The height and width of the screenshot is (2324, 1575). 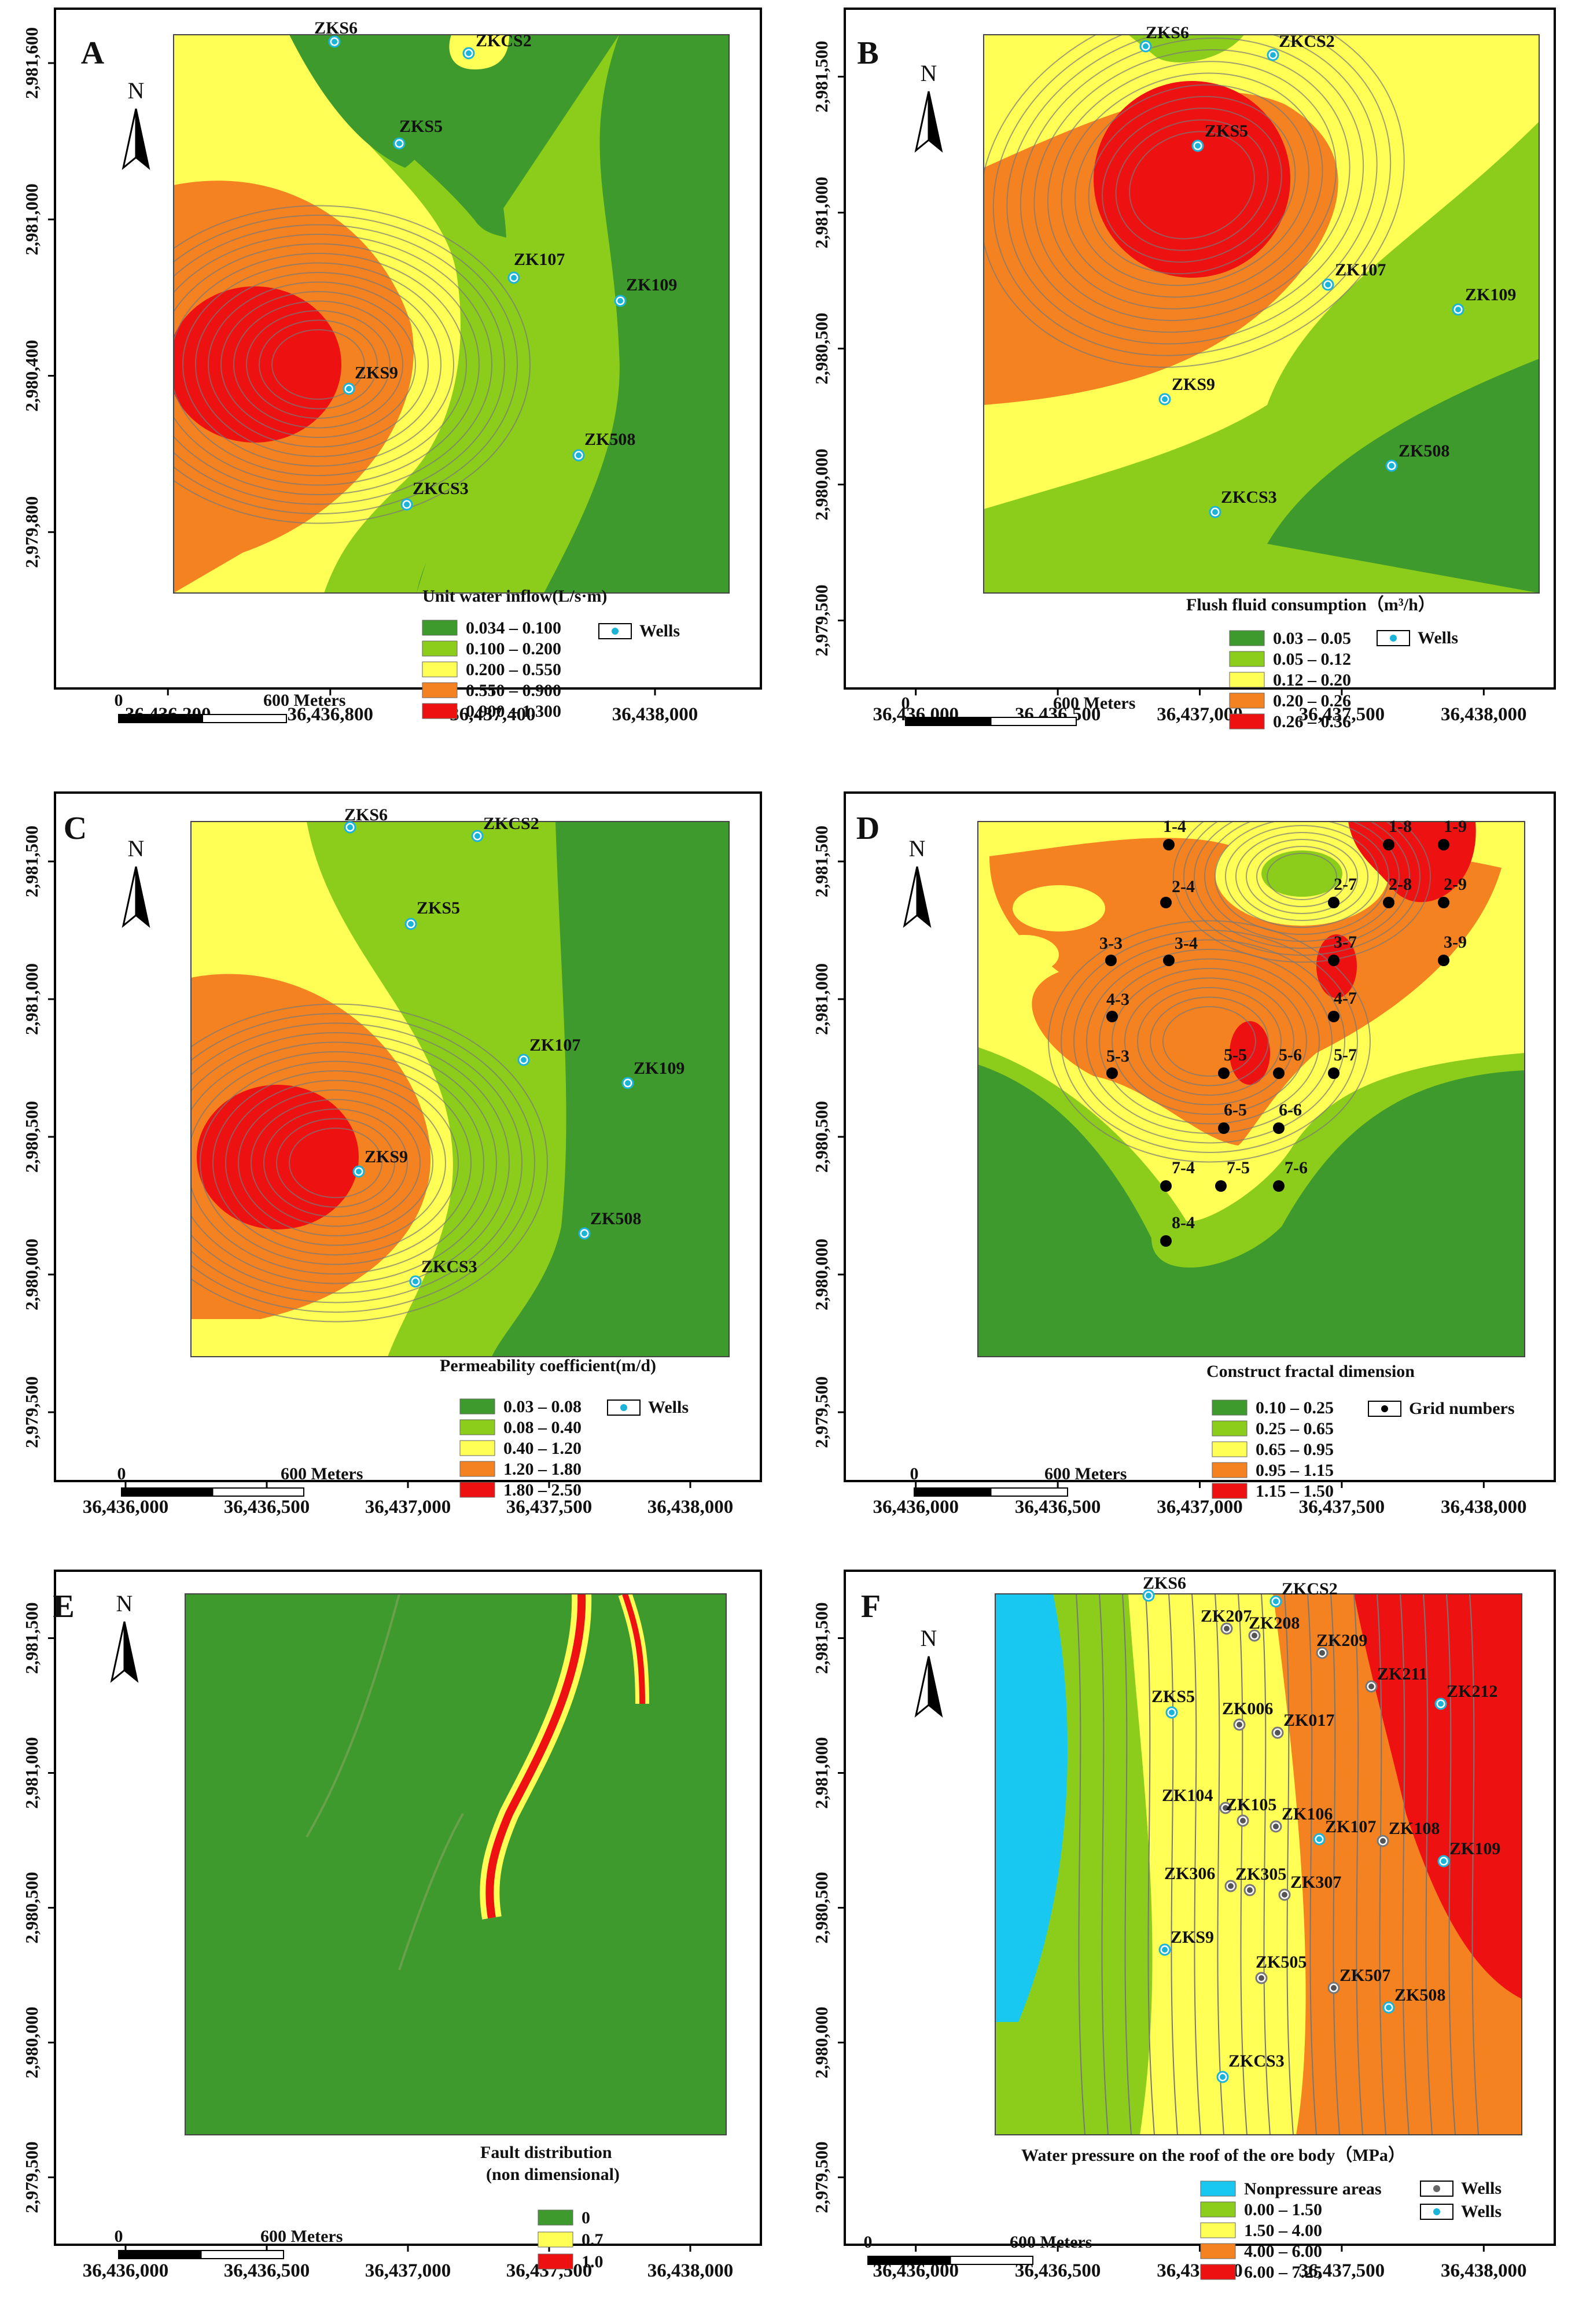 What do you see at coordinates (916, 1507) in the screenshot?
I see `x-tick-label: 36,436,000` at bounding box center [916, 1507].